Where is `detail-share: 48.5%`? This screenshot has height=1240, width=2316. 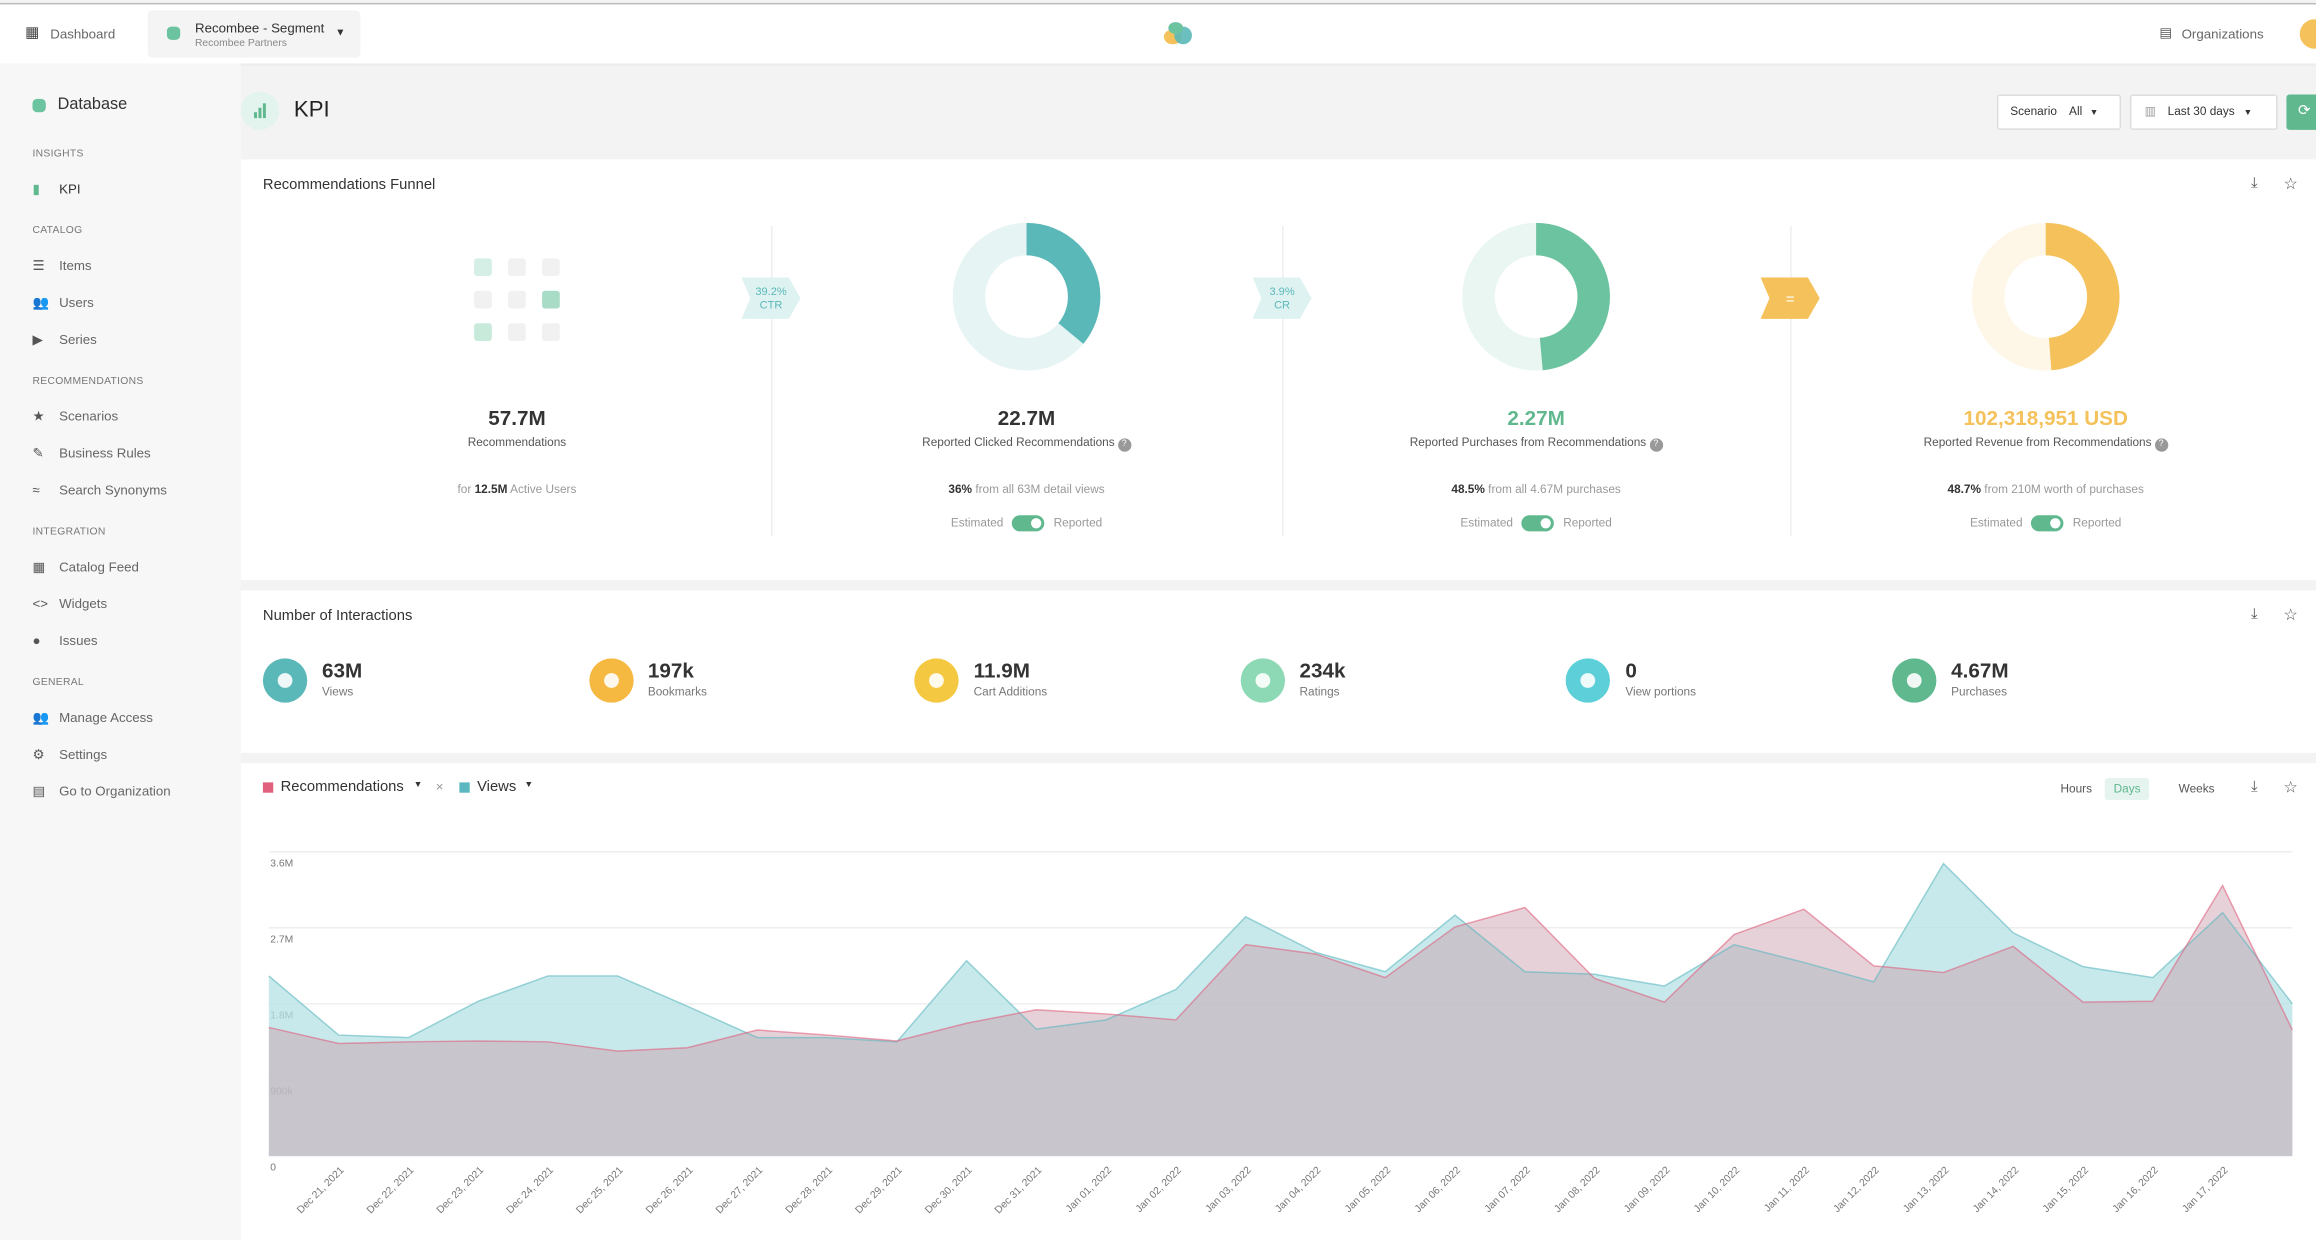 detail-share: 48.5% is located at coordinates (1468, 489).